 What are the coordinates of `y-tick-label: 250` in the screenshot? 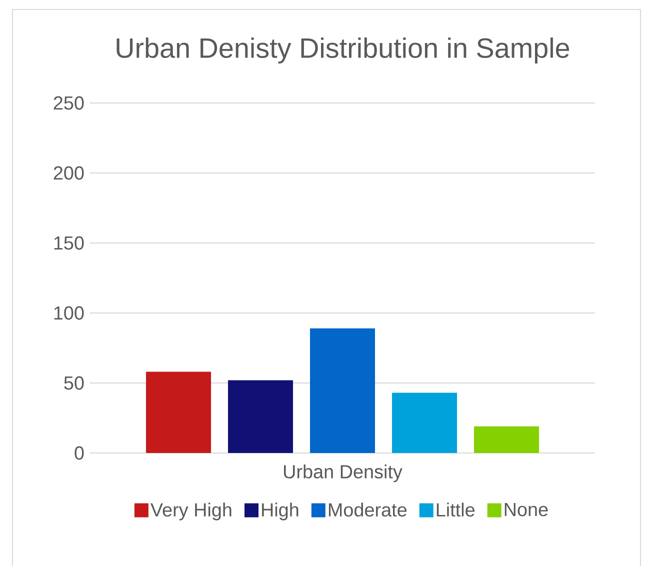 It's located at (69, 103).